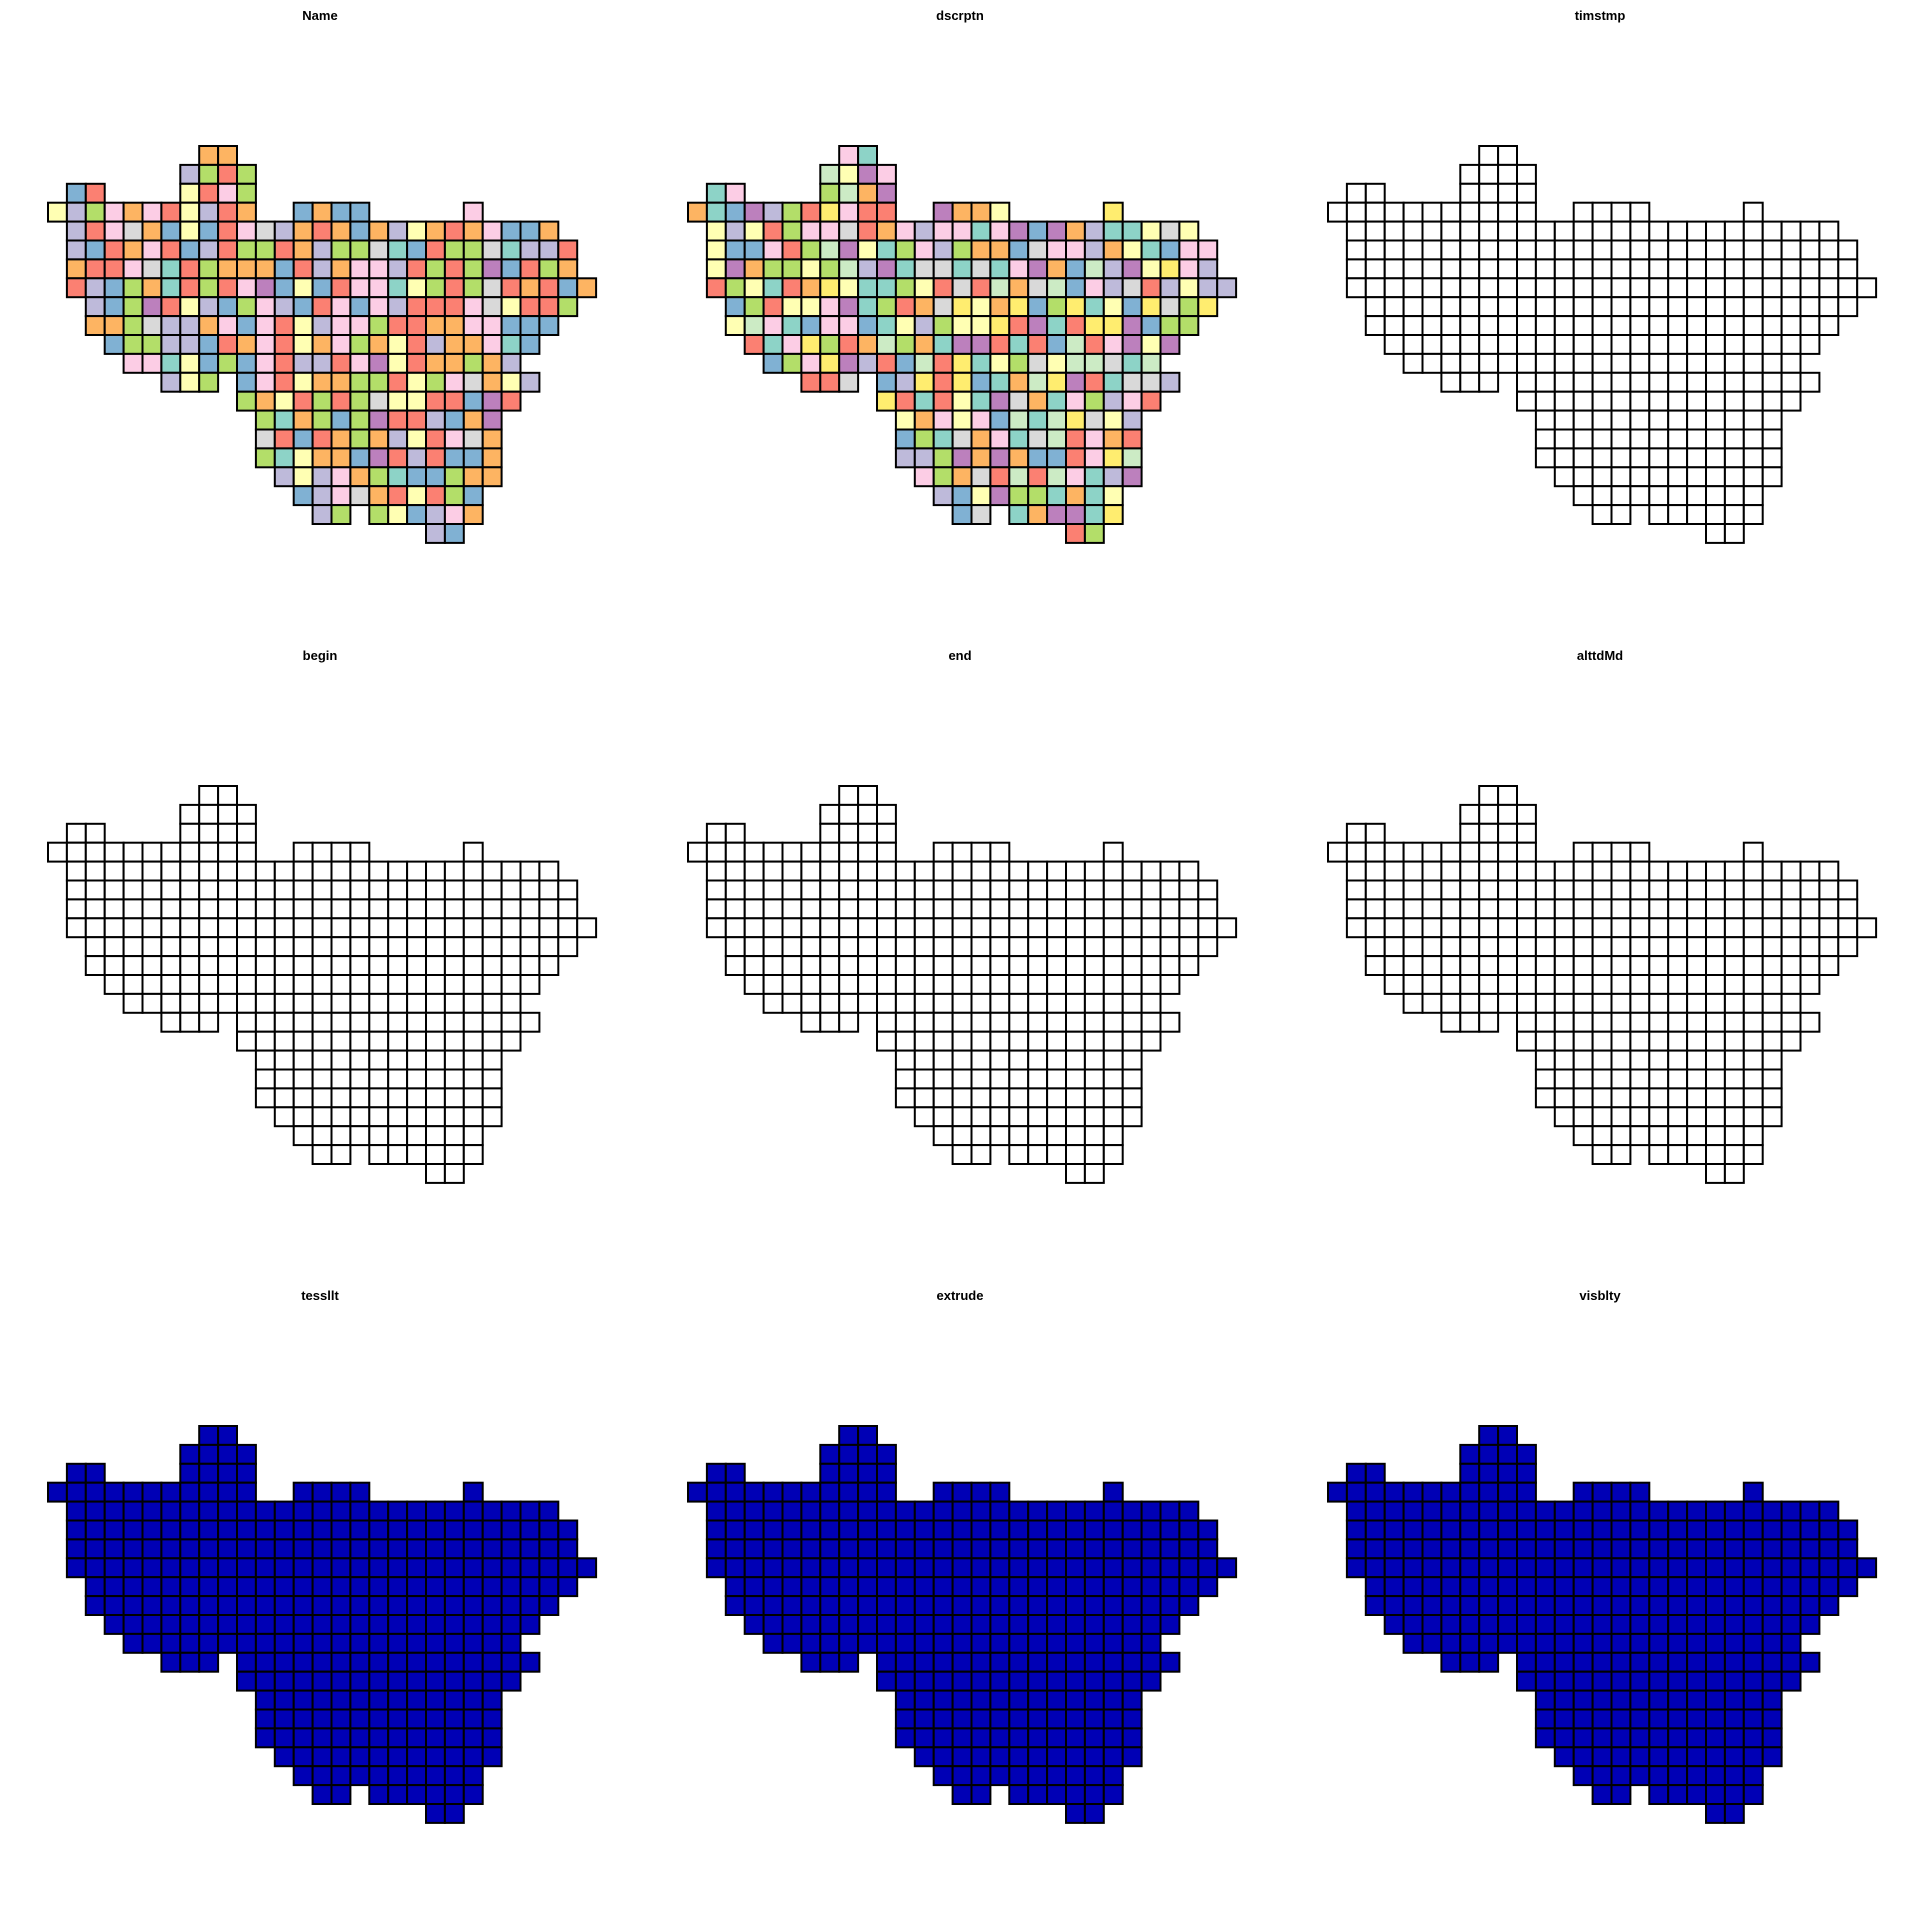 The height and width of the screenshot is (1920, 1920). I want to click on grid-map, so click(1602, 344).